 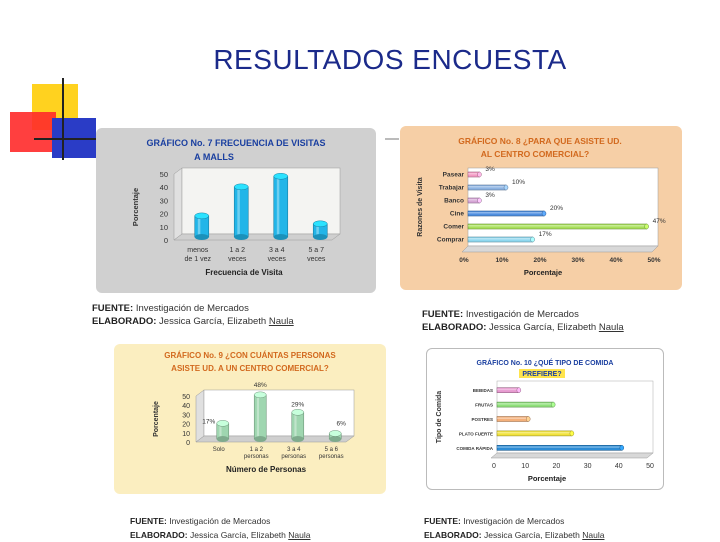 I want to click on y-tick-label: COMIDA RÁPIDA, so click(x=474, y=448).